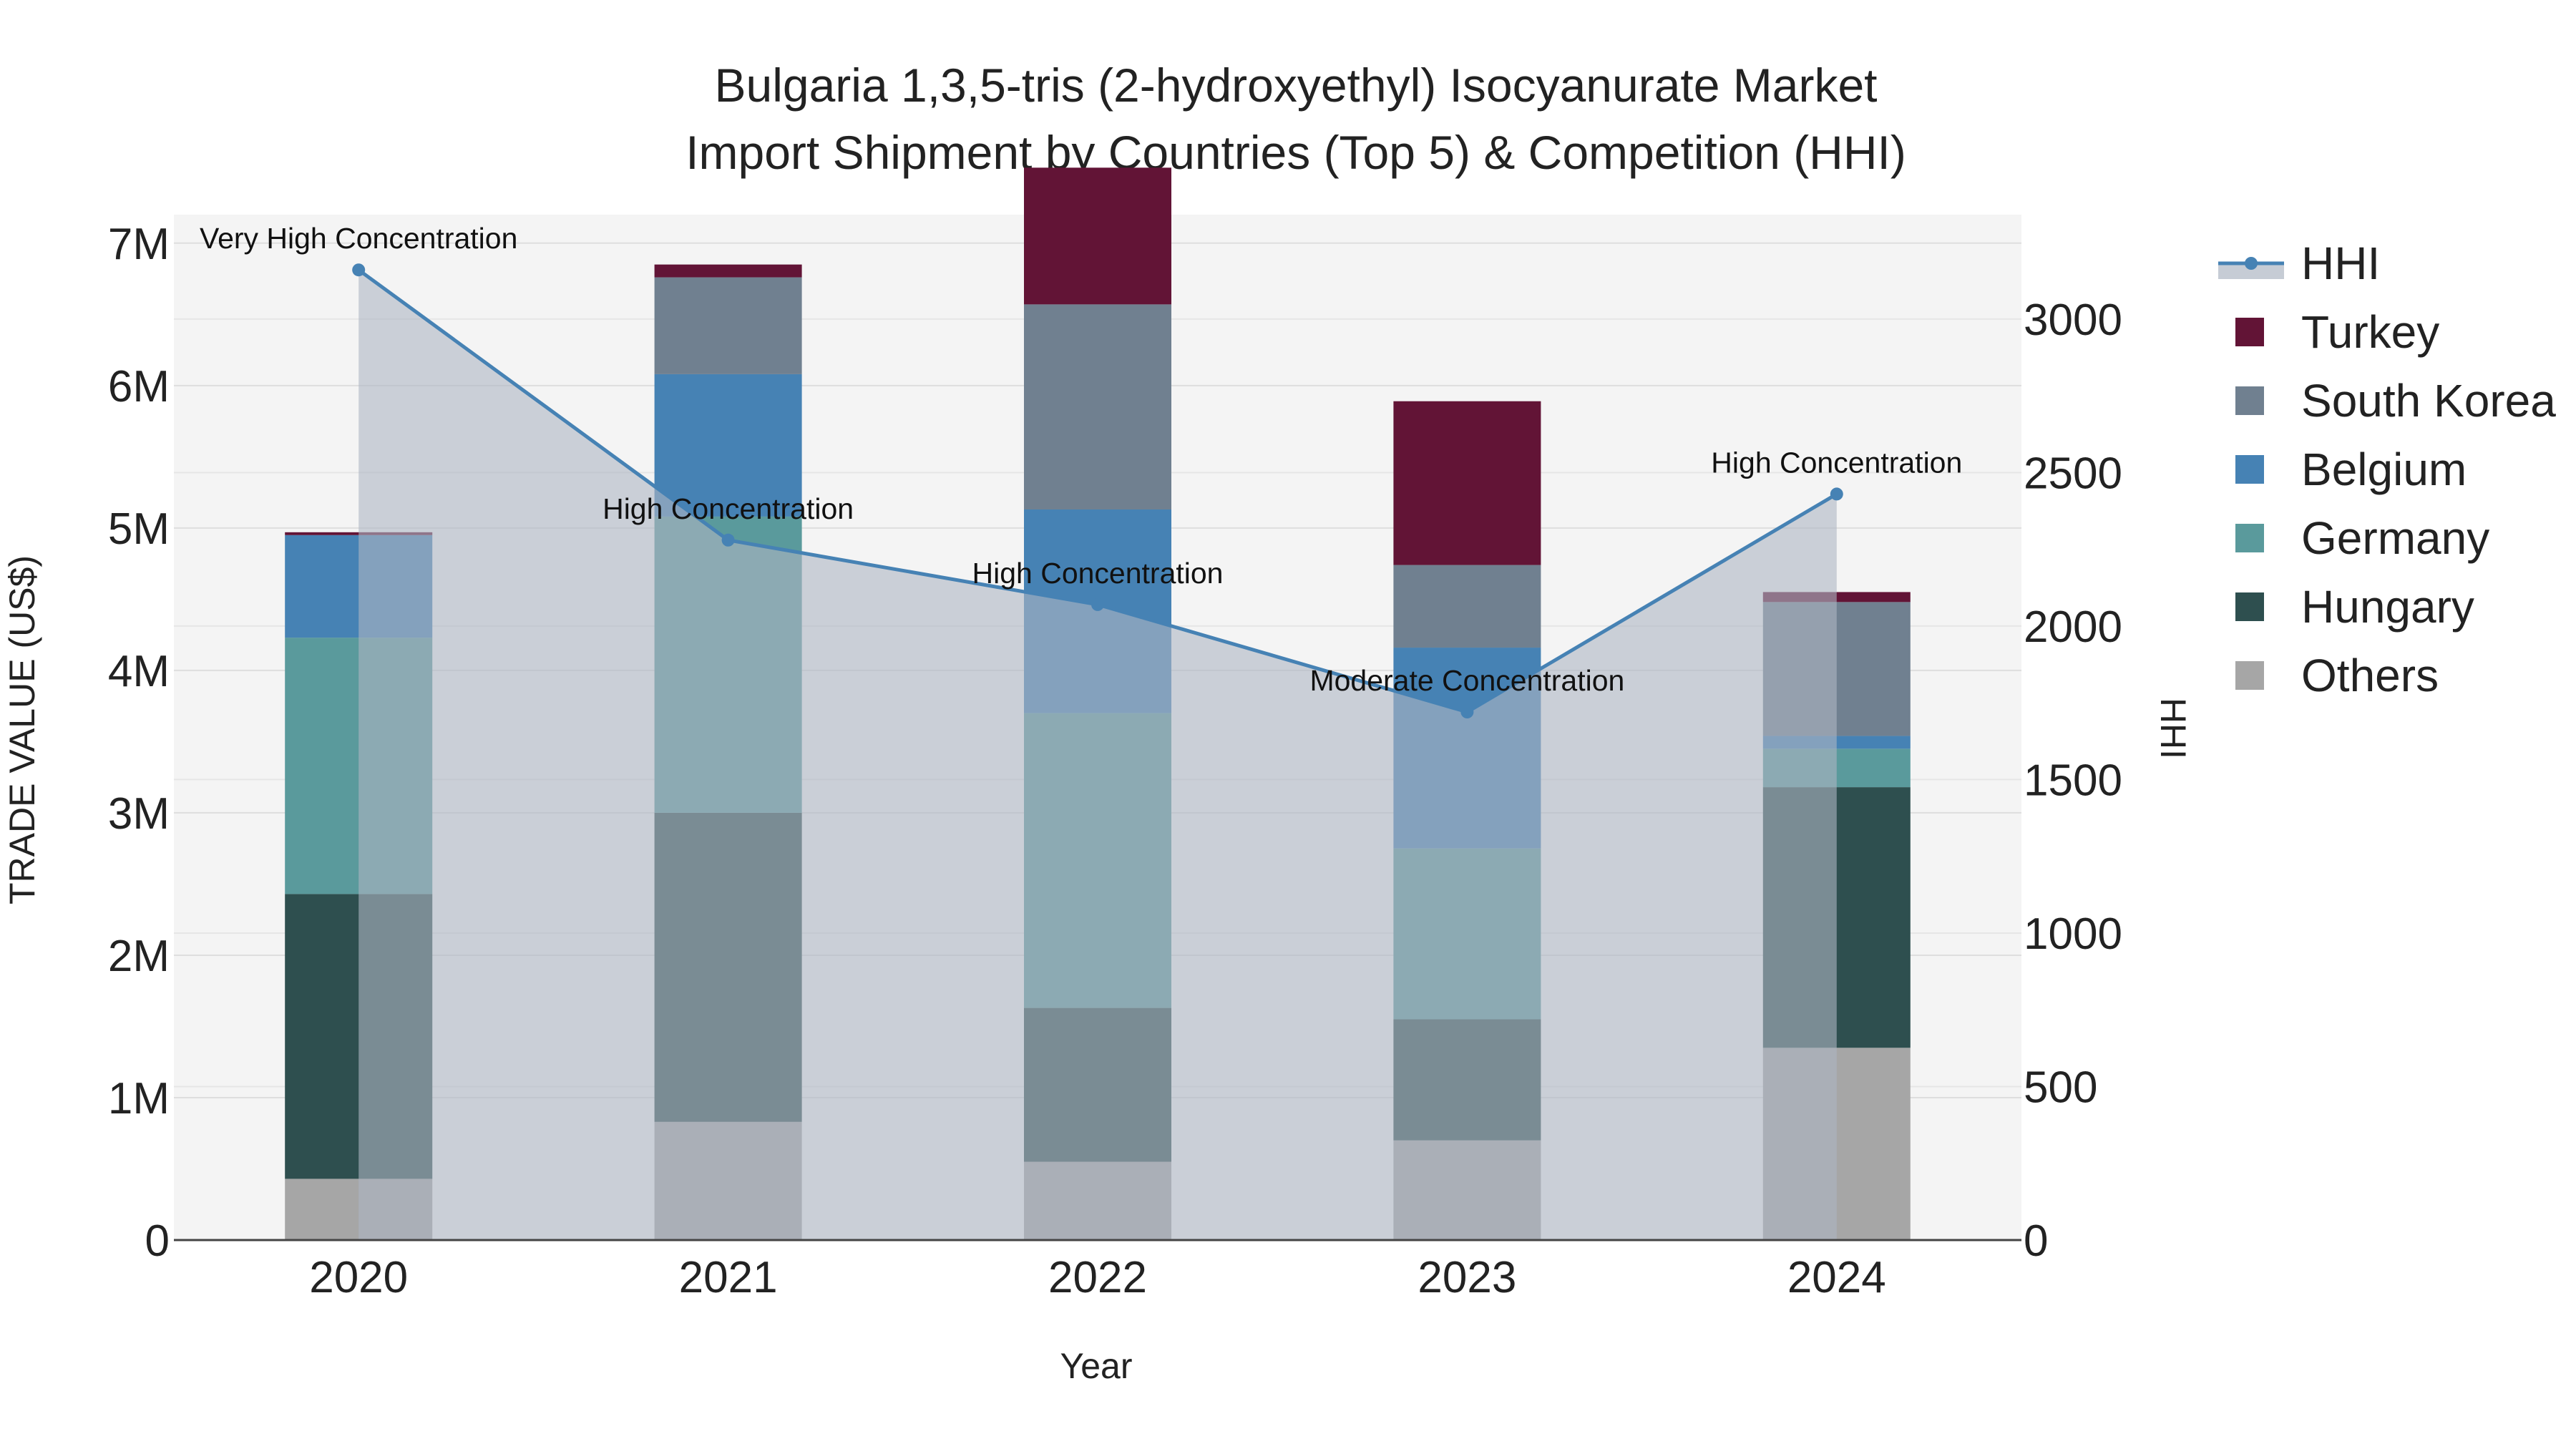 The image size is (2576, 1449). I want to click on bar-turkey-2021, so click(728, 271).